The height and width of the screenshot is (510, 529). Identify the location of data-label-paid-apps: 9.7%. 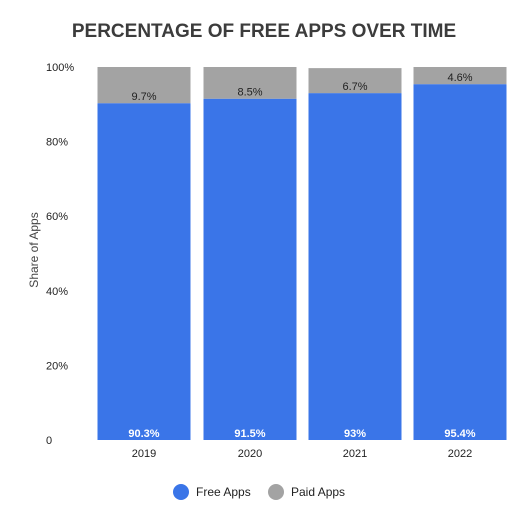
(143, 97).